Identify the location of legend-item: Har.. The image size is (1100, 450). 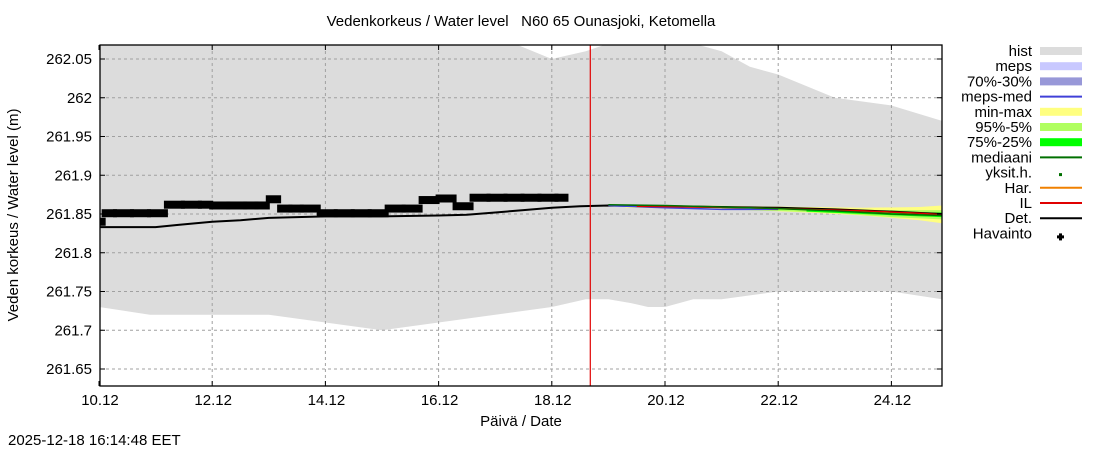
(1043, 188).